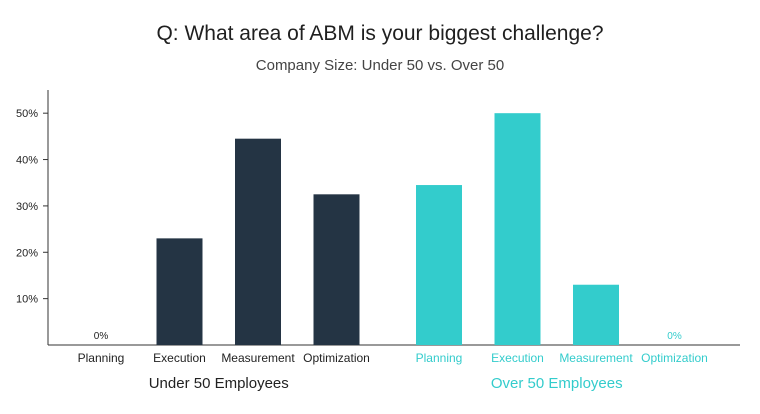 This screenshot has width=760, height=414. Describe the element at coordinates (258, 241) in the screenshot. I see `bar-under50-measurement` at that location.